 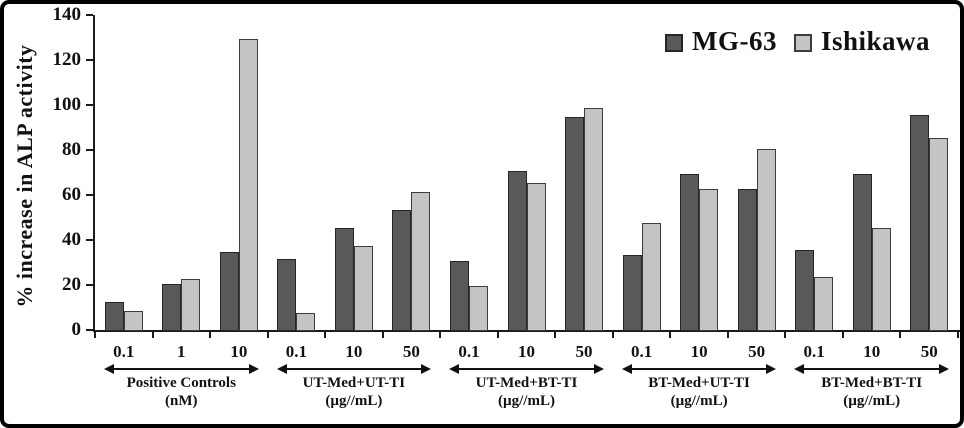 What do you see at coordinates (71, 194) in the screenshot?
I see `y-tick-label: 60` at bounding box center [71, 194].